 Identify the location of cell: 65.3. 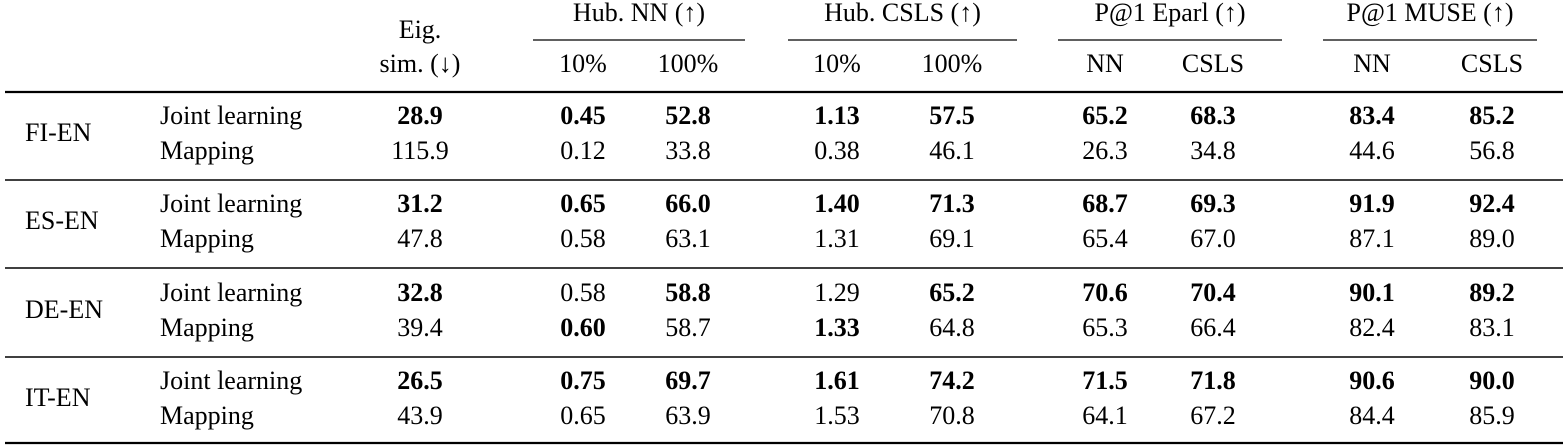
(1105, 327).